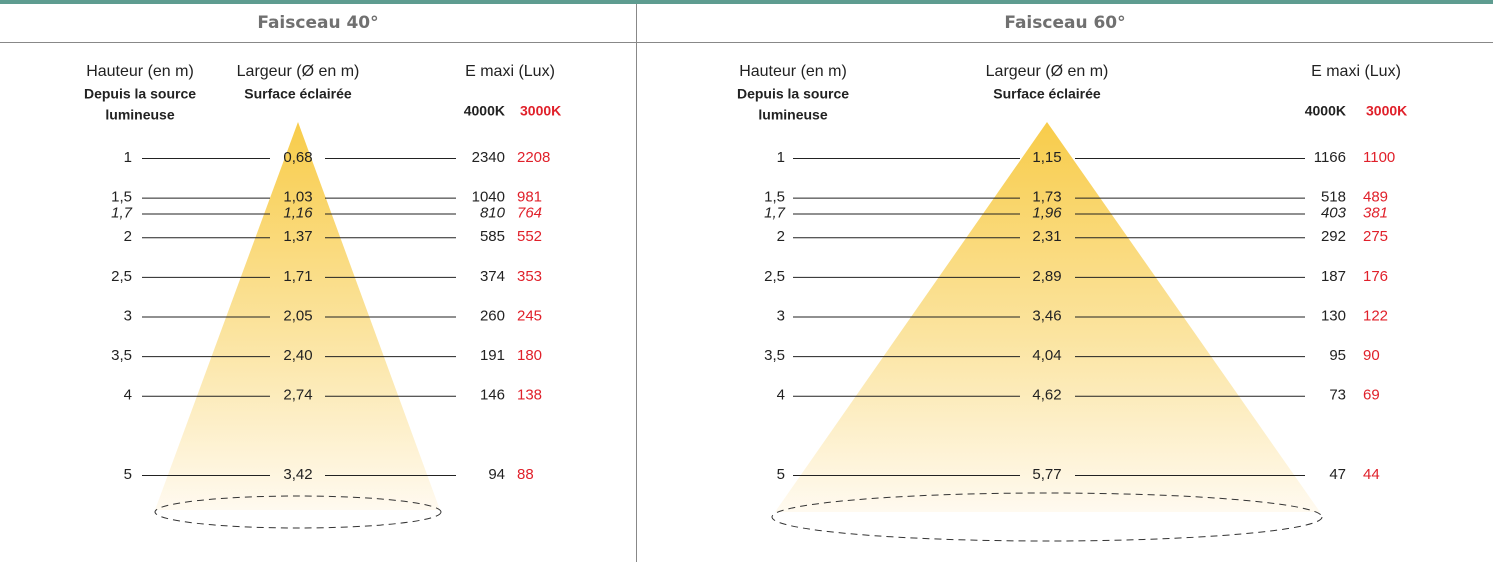  What do you see at coordinates (1046, 157) in the screenshot?
I see `width-value: 1,15` at bounding box center [1046, 157].